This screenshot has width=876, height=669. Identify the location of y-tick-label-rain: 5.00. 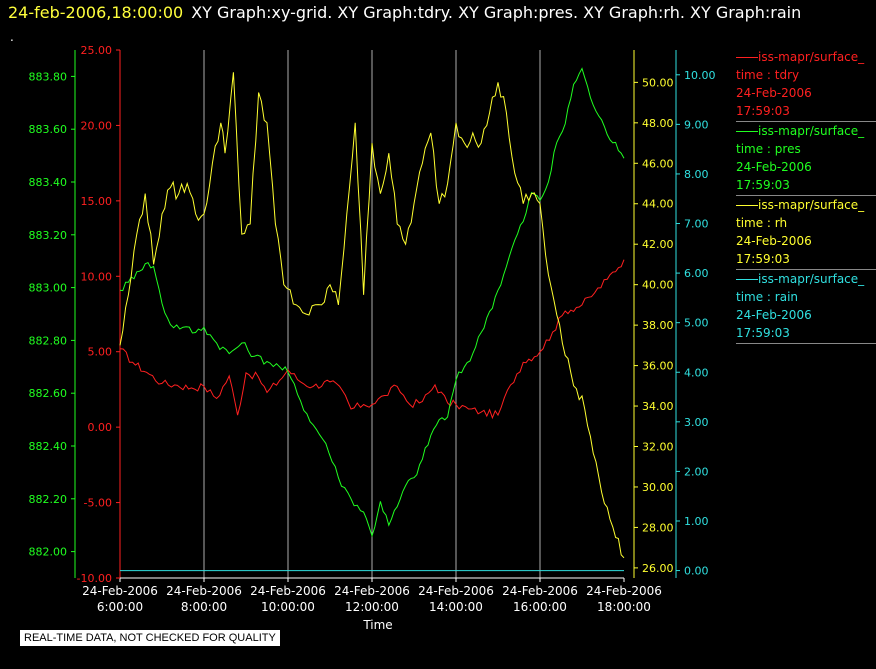
(696, 323).